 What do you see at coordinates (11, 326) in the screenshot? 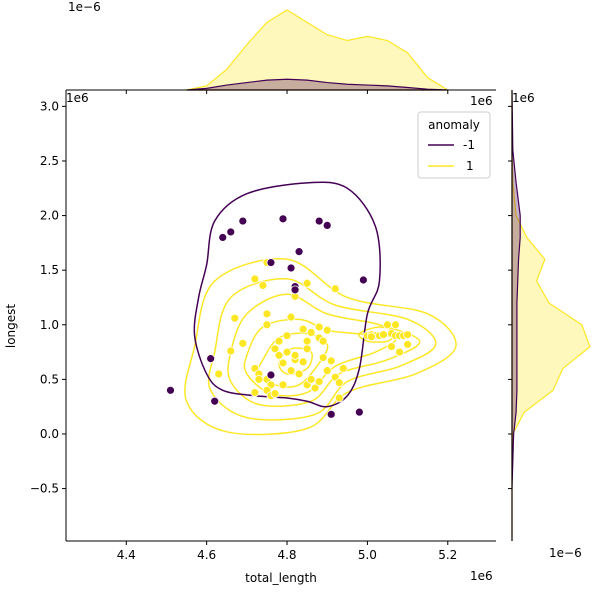
I see `y-axis-label: longest` at bounding box center [11, 326].